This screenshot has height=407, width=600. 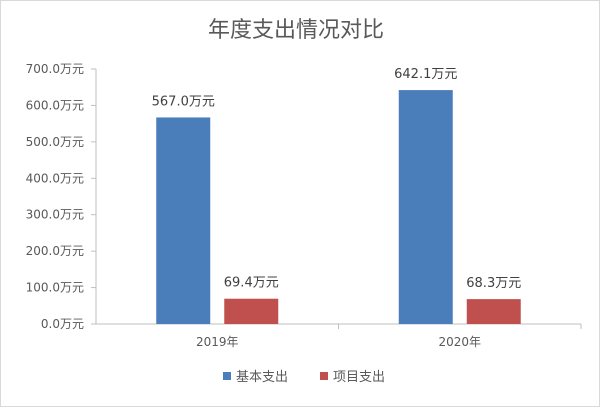 I want to click on y-tick-label: 0.0万元, so click(x=62, y=324).